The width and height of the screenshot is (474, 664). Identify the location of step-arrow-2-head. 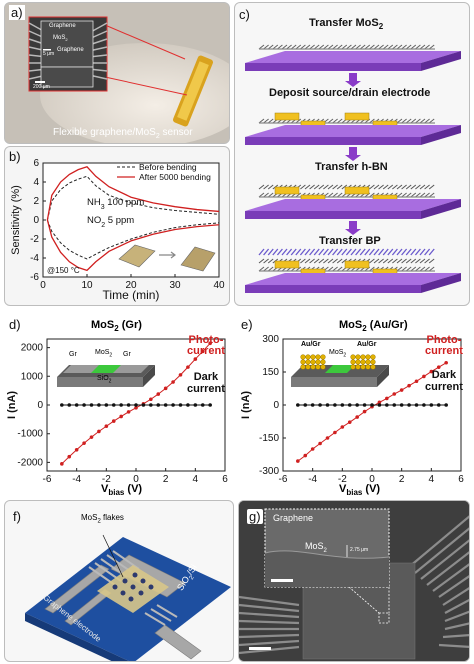
(353, 158).